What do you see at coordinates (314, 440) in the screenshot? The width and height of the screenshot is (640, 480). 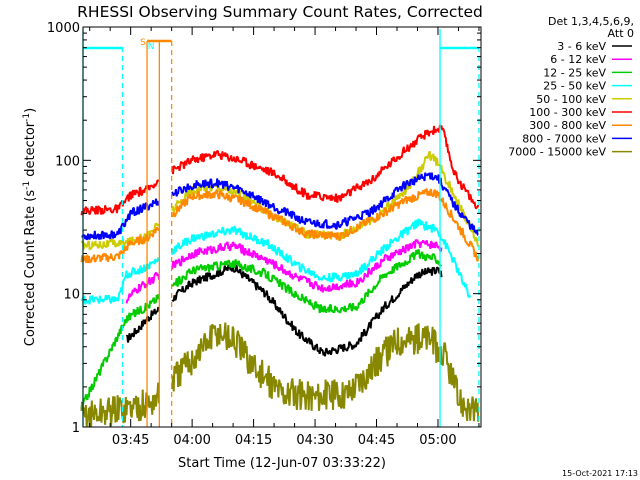 I see `x-tick-label: 04:30` at bounding box center [314, 440].